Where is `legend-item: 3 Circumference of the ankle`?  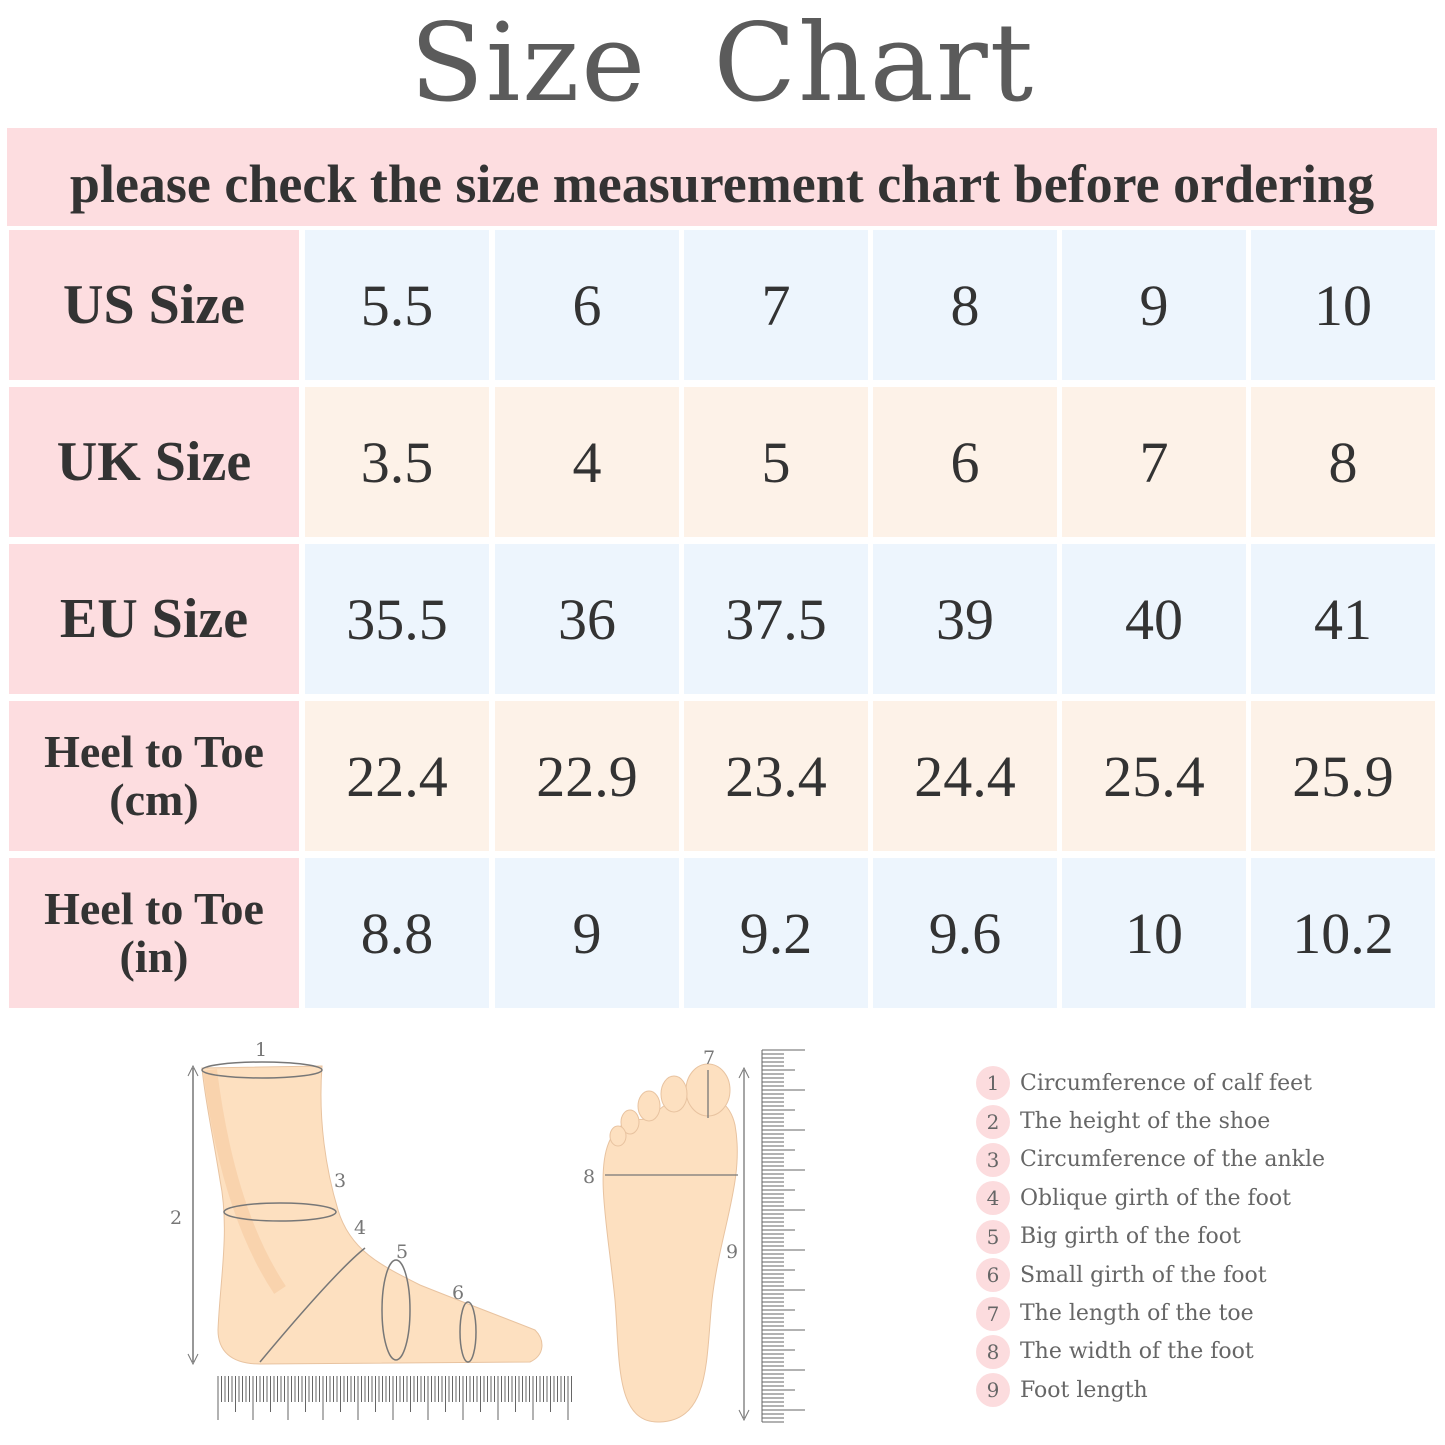 legend-item: 3 Circumference of the ankle is located at coordinates (1150, 1160).